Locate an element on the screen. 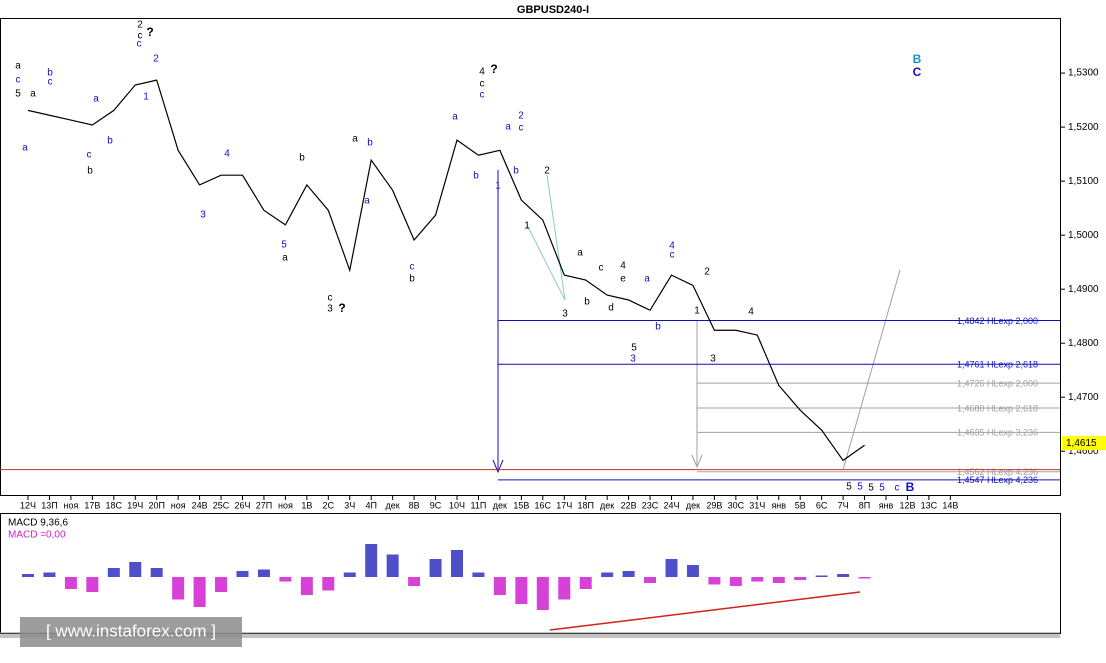  x-tick-label: 31Ч is located at coordinates (757, 505).